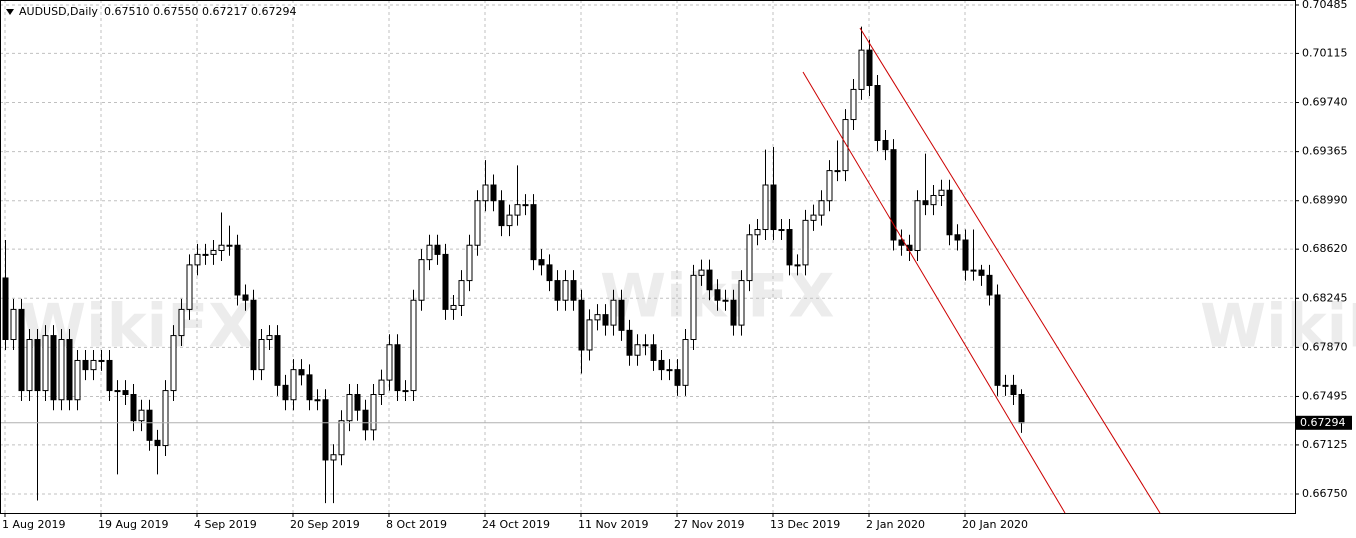 The height and width of the screenshot is (538, 1356). Describe the element at coordinates (995, 524) in the screenshot. I see `x-tick-label: 20 Jan 2020` at that location.